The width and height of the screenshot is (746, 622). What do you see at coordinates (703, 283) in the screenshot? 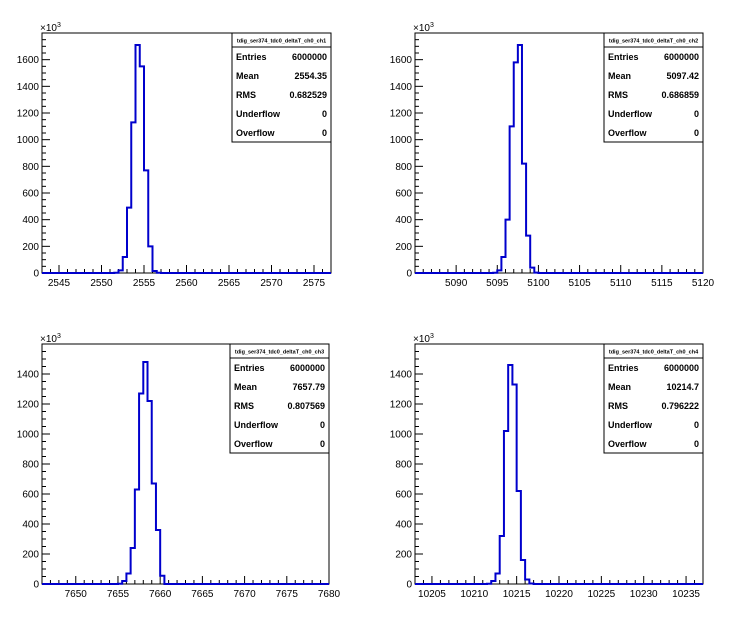
I see `x-tick-label: 5120` at bounding box center [703, 283].